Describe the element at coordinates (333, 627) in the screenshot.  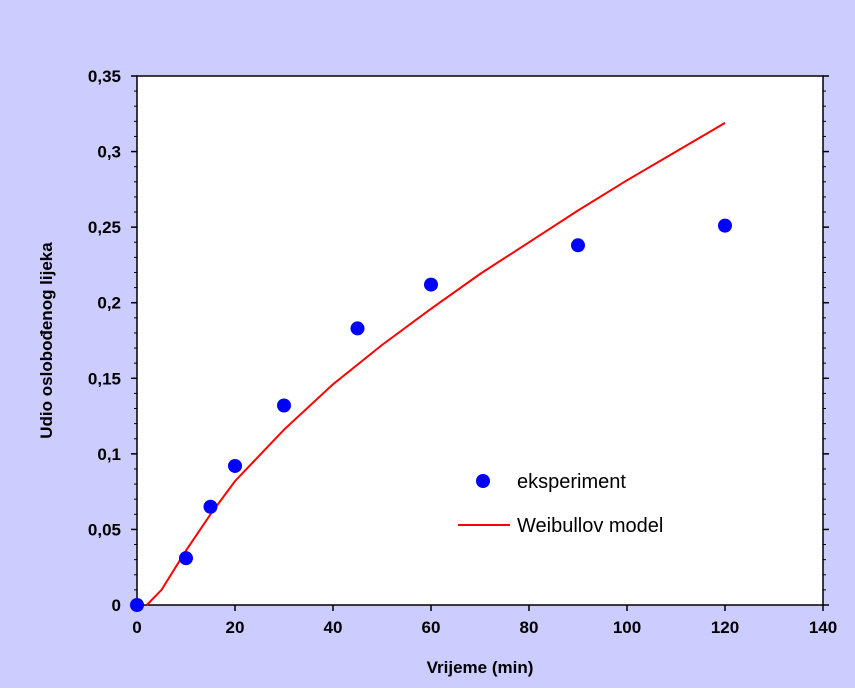
I see `x-tick-label: 40` at that location.